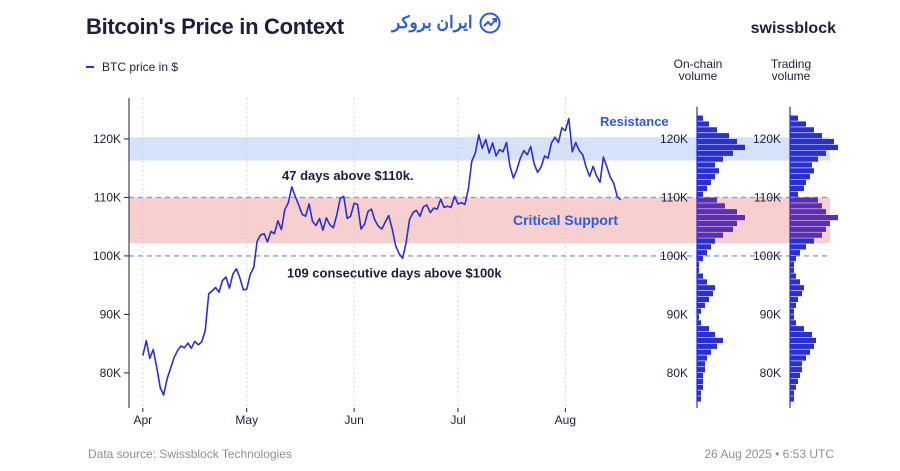  Describe the element at coordinates (107, 139) in the screenshot. I see `y-tick-label: 120K` at that location.